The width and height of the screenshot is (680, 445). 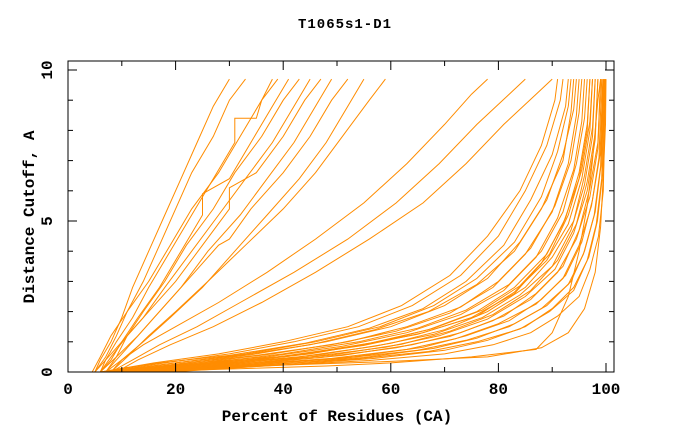 What do you see at coordinates (606, 390) in the screenshot?
I see `x-tick-label: 100` at bounding box center [606, 390].